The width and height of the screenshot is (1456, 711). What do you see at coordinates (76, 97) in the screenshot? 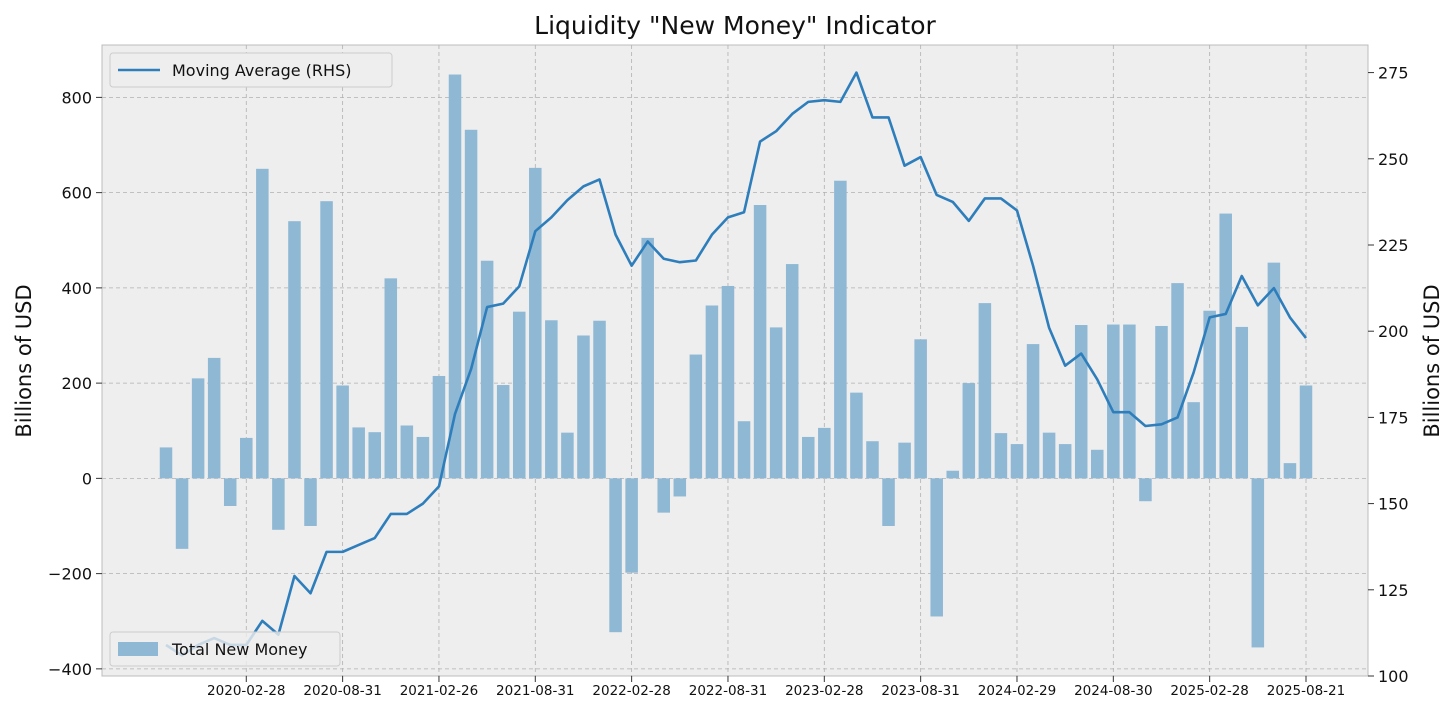
I see `left-tick-label: 800` at bounding box center [76, 97].